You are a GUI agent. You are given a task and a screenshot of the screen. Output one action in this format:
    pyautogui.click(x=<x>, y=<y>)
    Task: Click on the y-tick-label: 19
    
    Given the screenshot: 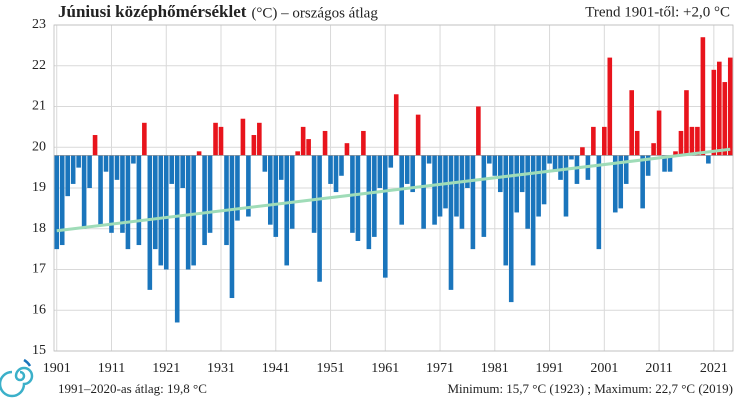 What is the action you would take?
    pyautogui.click(x=39, y=187)
    